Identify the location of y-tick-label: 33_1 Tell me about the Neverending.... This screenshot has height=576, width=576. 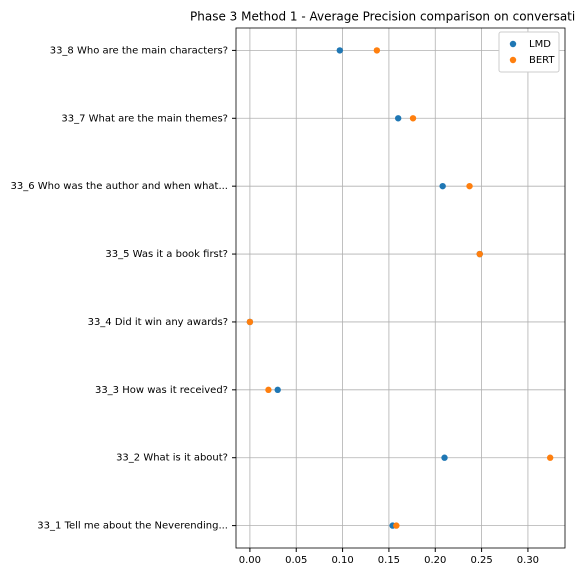
(132, 526).